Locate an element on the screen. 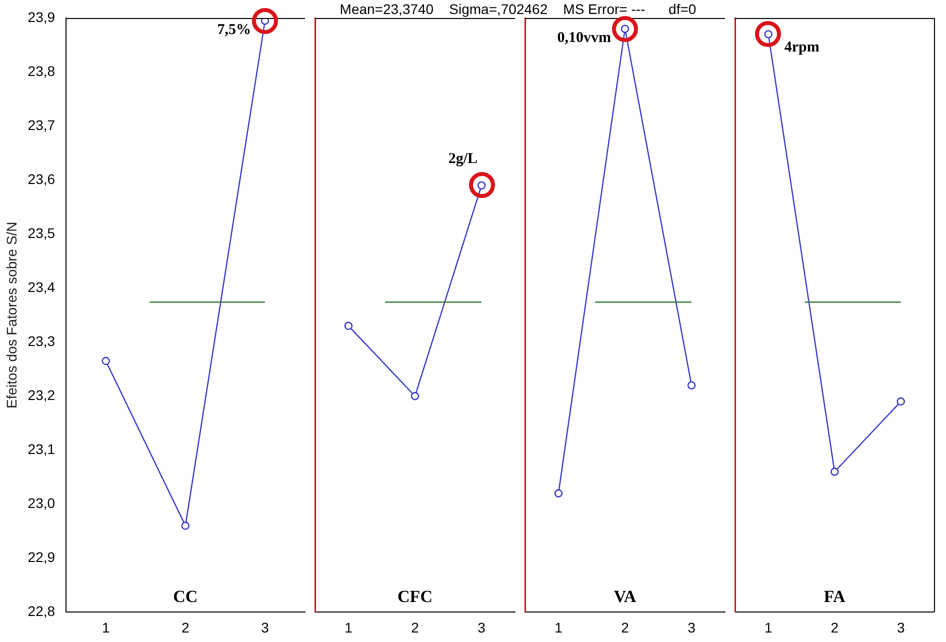 The height and width of the screenshot is (642, 946). annotation: 4rpm is located at coordinates (802, 48).